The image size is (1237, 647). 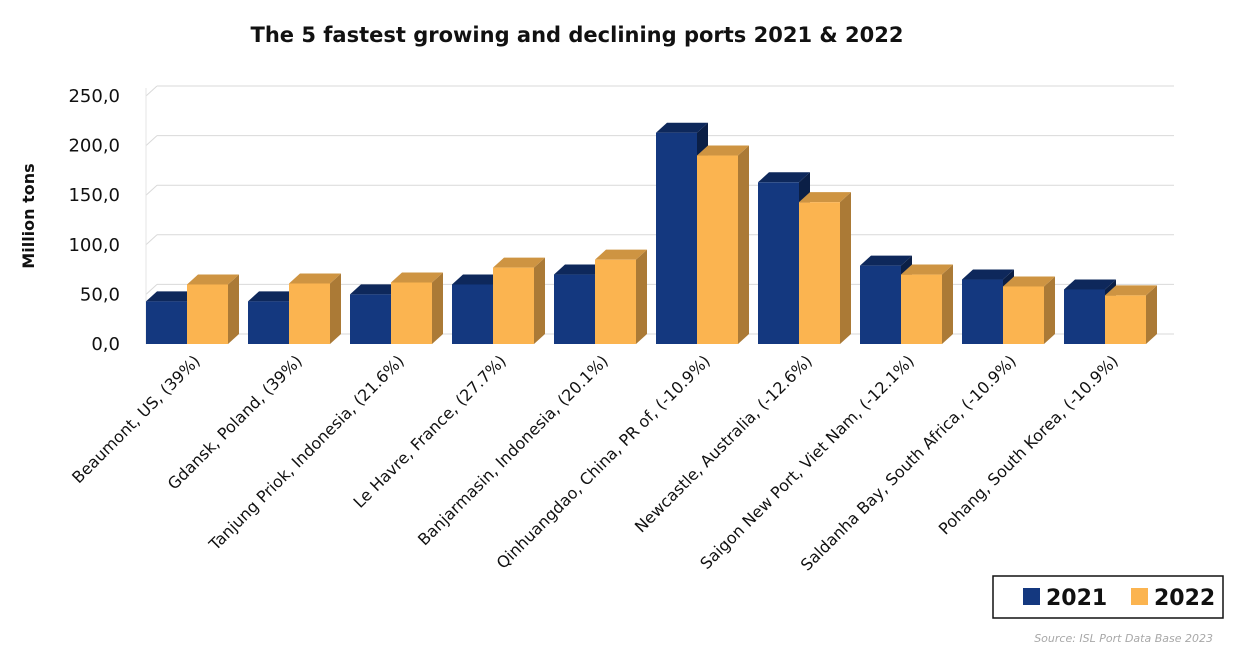 What do you see at coordinates (94, 220) in the screenshot?
I see `y-axis-ticks: 0,0 50,0 100,0 150,0 200,0 250,0` at bounding box center [94, 220].